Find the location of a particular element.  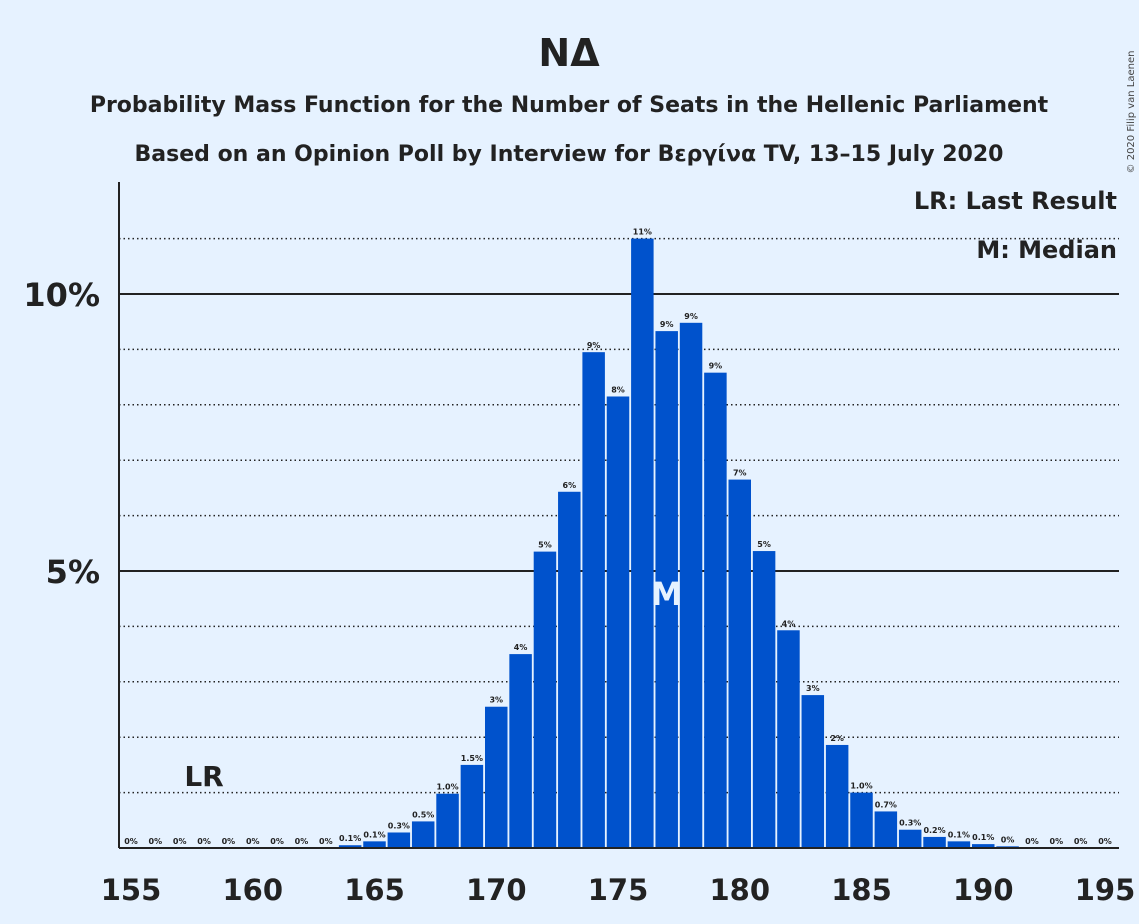

bar-label-seat-163: 0% is located at coordinates (326, 841).